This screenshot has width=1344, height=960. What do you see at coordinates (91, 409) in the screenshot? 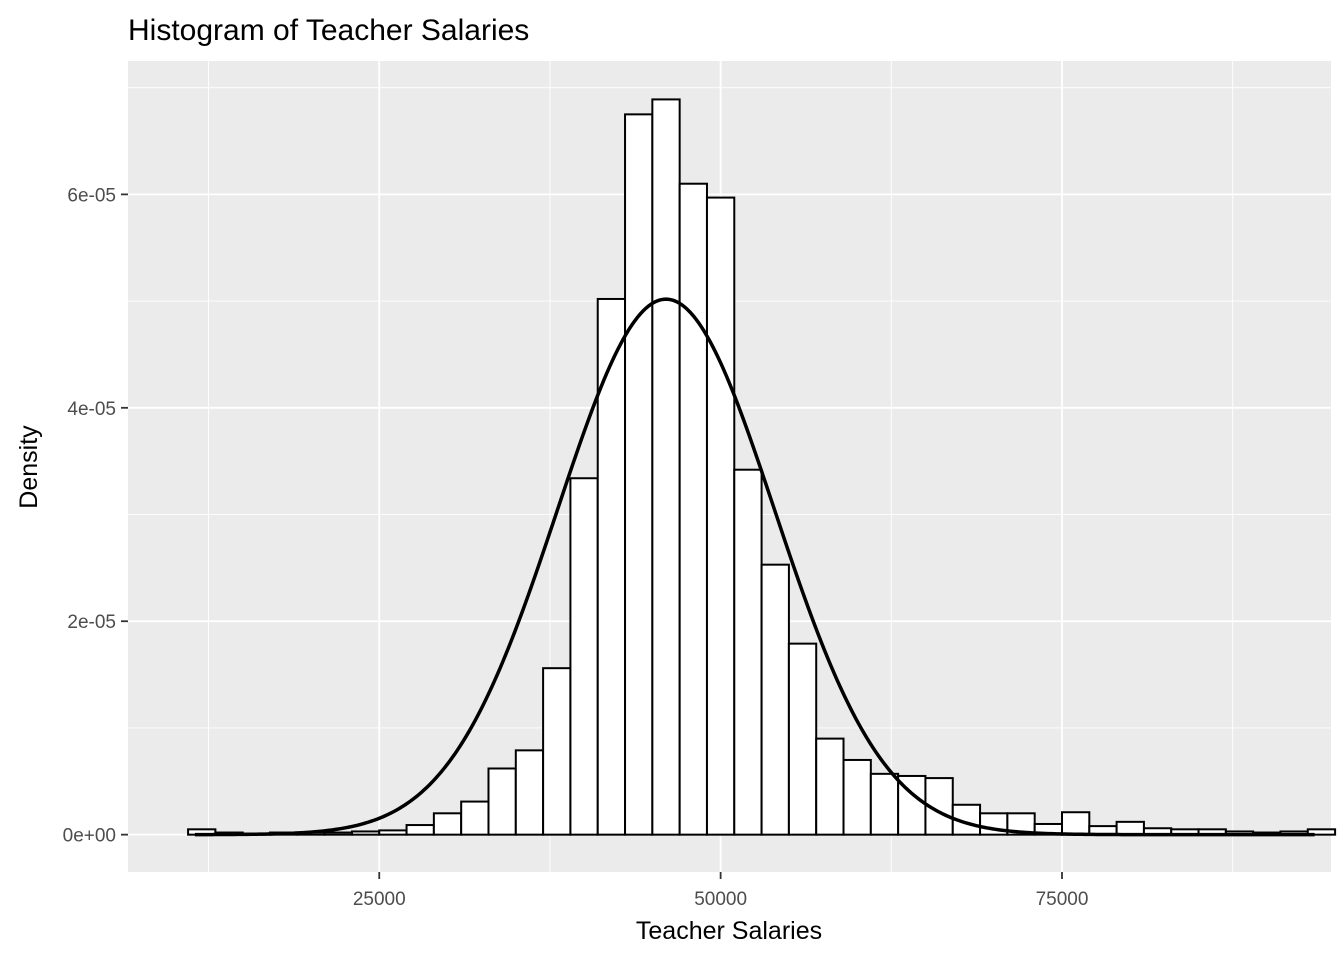
I see `y-tick-label: 4e-05` at bounding box center [91, 409].